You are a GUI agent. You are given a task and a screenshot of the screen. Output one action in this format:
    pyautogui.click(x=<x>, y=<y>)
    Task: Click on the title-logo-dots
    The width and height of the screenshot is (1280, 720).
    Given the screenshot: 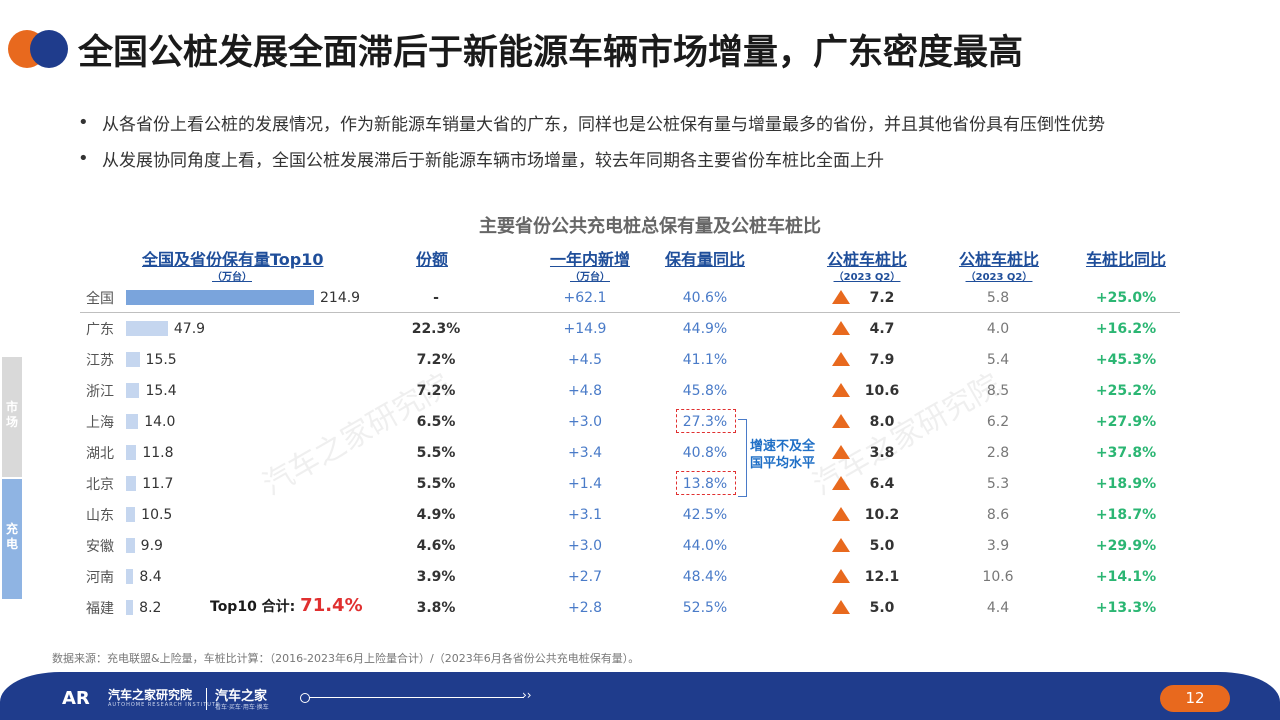 What is the action you would take?
    pyautogui.click(x=40, y=48)
    